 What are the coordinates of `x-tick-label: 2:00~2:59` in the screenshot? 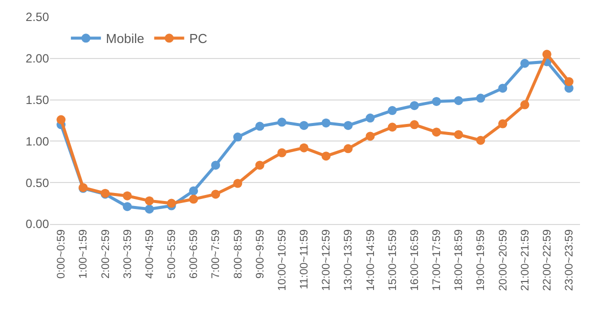 It's located at (106, 254).